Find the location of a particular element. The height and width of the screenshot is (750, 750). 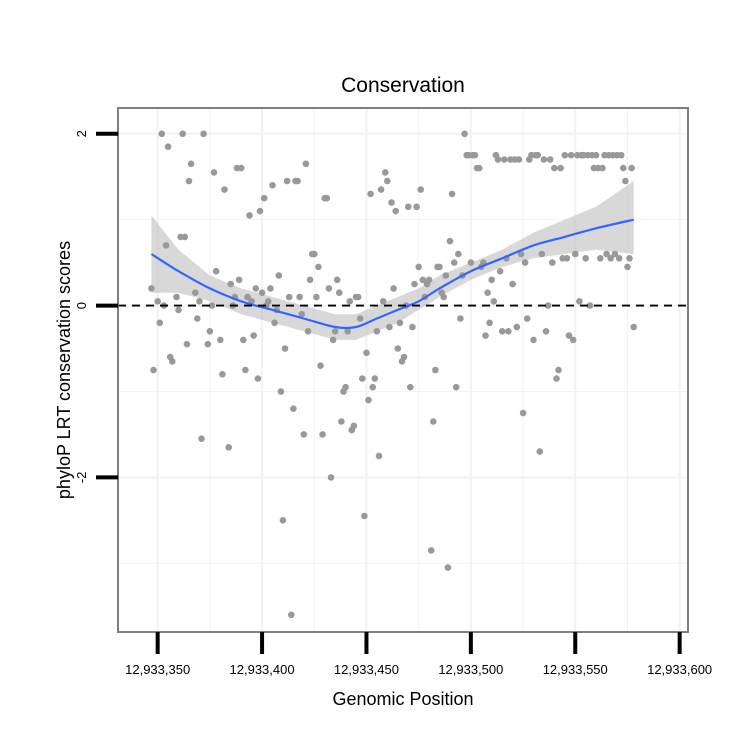

x-tick-label: 12,933,600 is located at coordinates (679, 669).